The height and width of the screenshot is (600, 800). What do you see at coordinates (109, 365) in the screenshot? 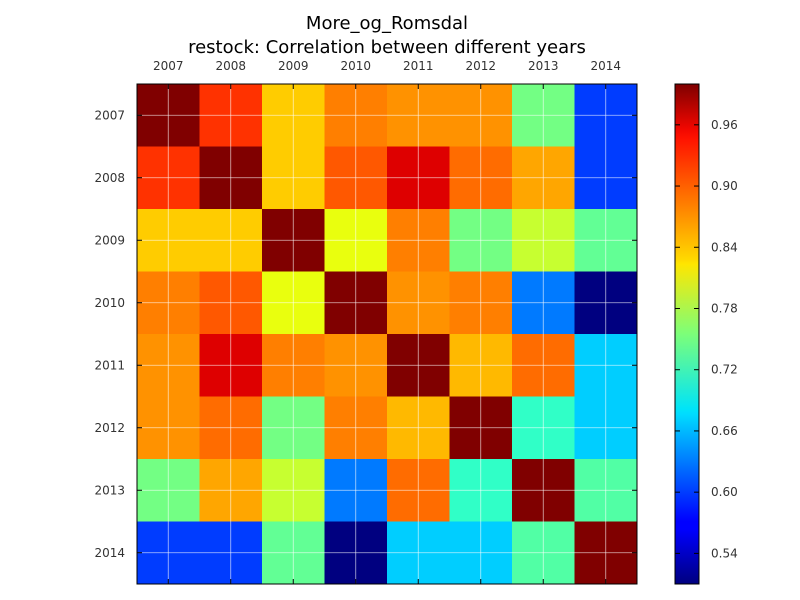
I see `y-tick-label: 2011` at bounding box center [109, 365].